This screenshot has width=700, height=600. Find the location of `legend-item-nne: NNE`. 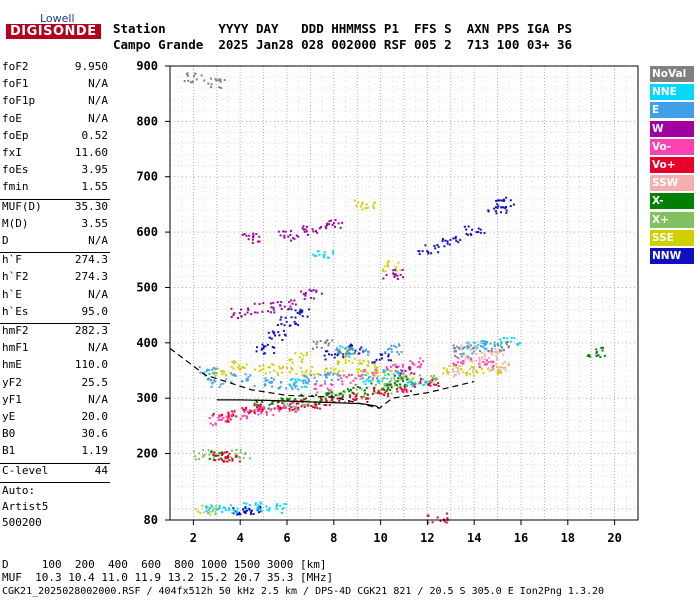

legend-item-nne: NNE is located at coordinates (672, 92).